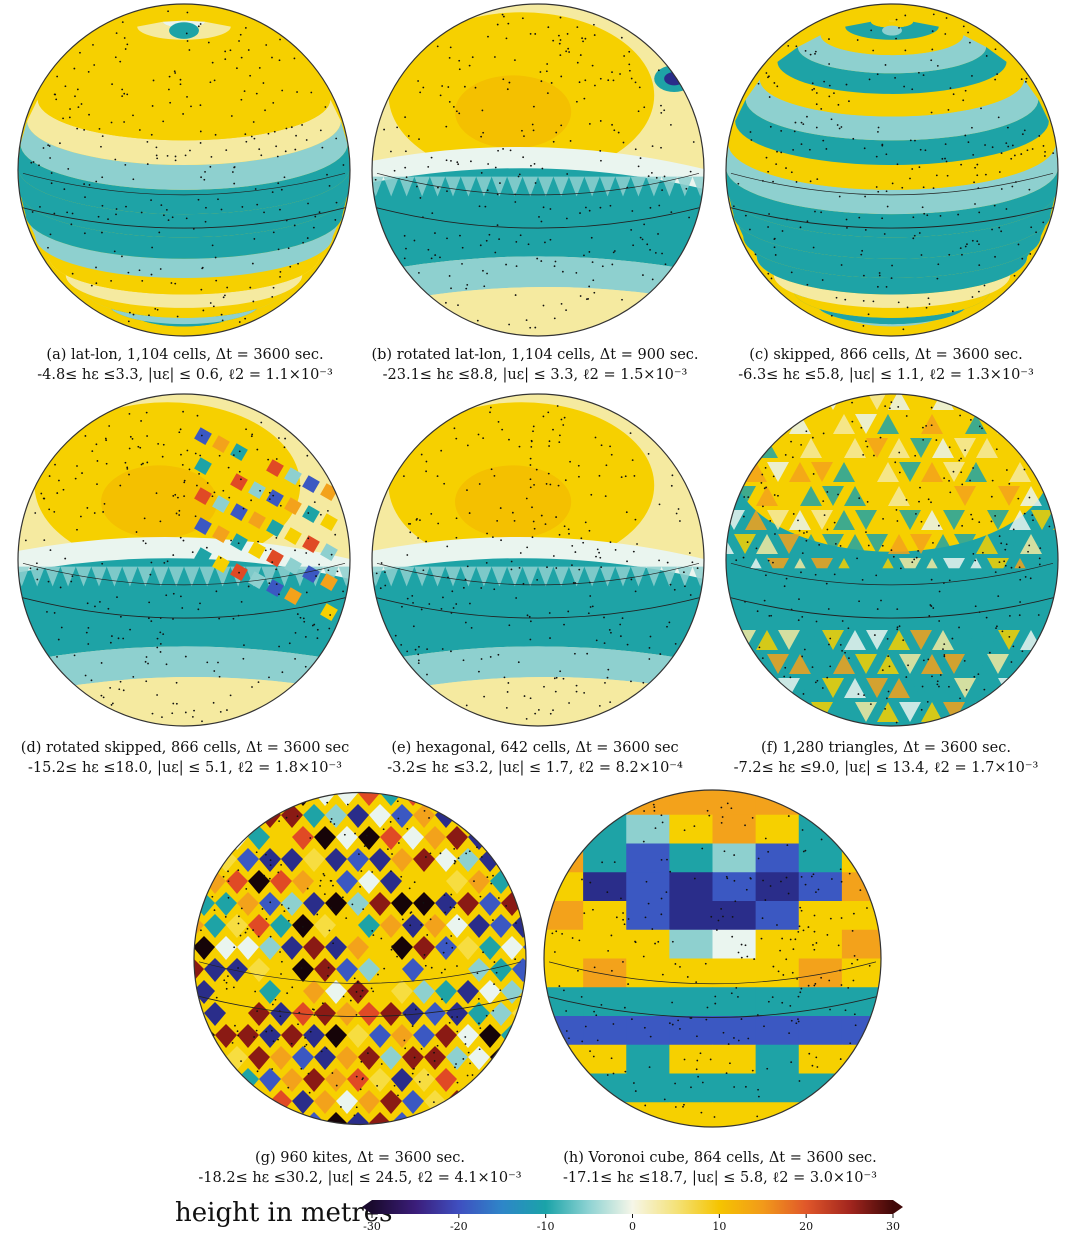 This screenshot has width=1066, height=1242. I want to click on caption-e-stats: -3.2≤ hε ≤3.2, |uε| ≤ 1.7, ℓ2 = 8.2×10⁻⁴, so click(535, 768).